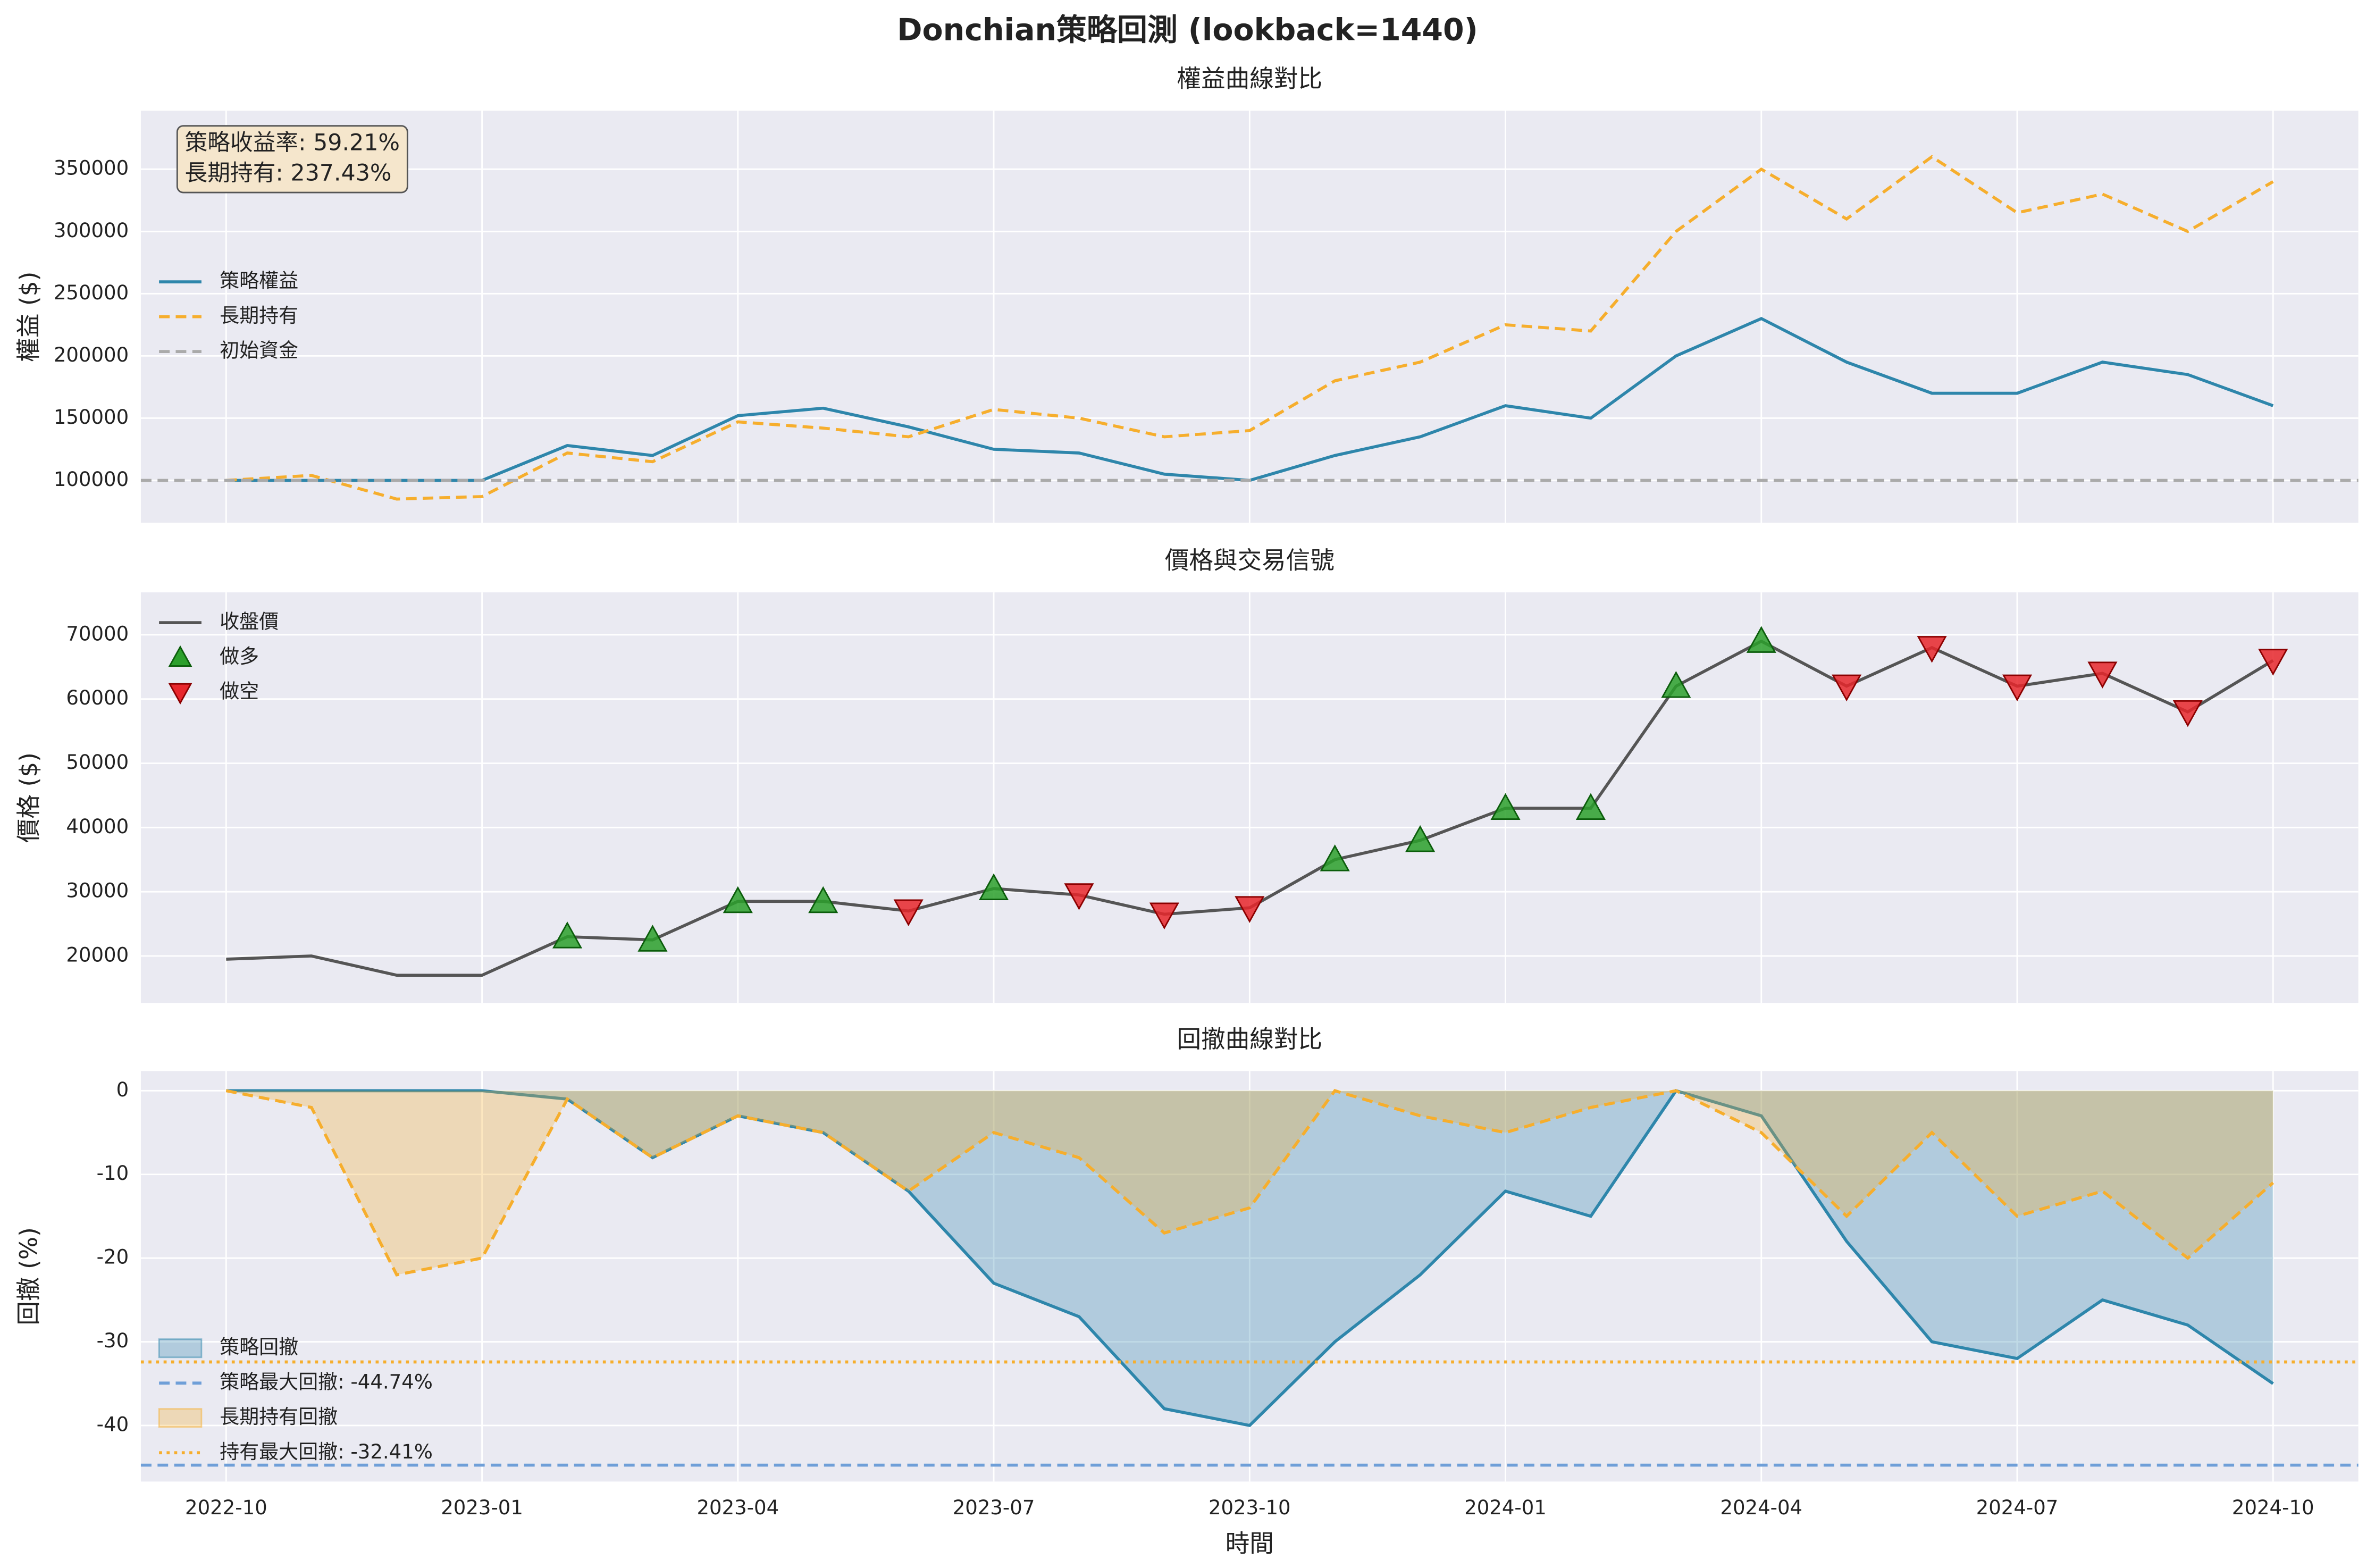 The height and width of the screenshot is (1568, 2375). I want to click on y-tick-label: 60000, so click(97, 697).